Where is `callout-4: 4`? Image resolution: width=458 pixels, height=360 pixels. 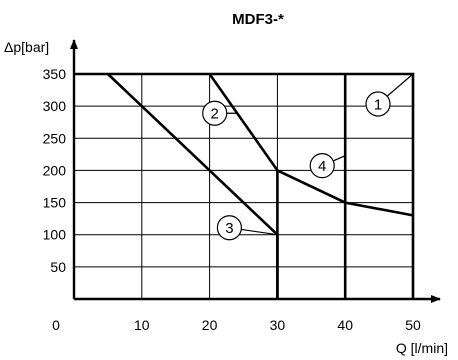 callout-4: 4 is located at coordinates (327, 166).